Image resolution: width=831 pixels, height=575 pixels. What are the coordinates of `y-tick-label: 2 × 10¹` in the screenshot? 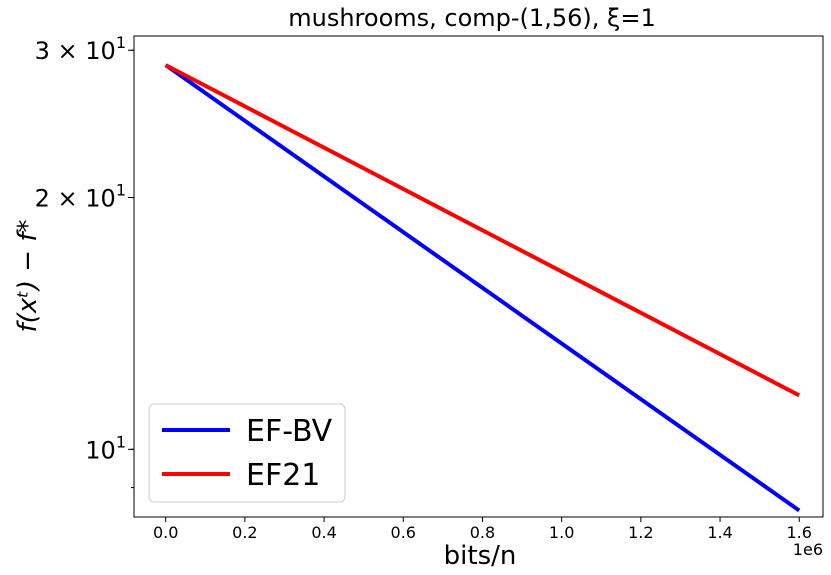 It's located at (80, 197).